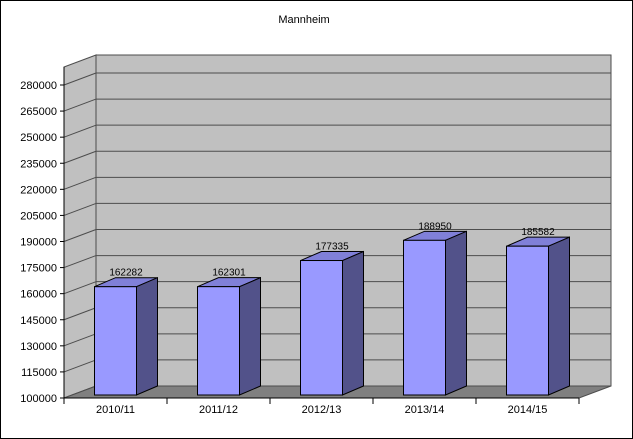 The width and height of the screenshot is (633, 439). Describe the element at coordinates (229, 273) in the screenshot. I see `bar-data-label: 162301` at that location.